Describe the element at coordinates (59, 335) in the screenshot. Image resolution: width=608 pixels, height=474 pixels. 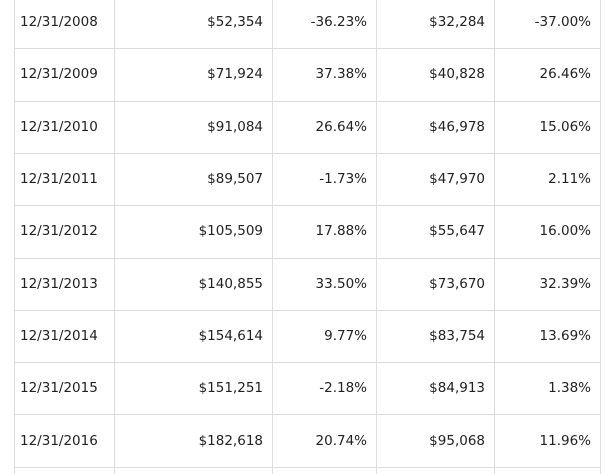
I see `date-cell: 12/31/2014` at that location.